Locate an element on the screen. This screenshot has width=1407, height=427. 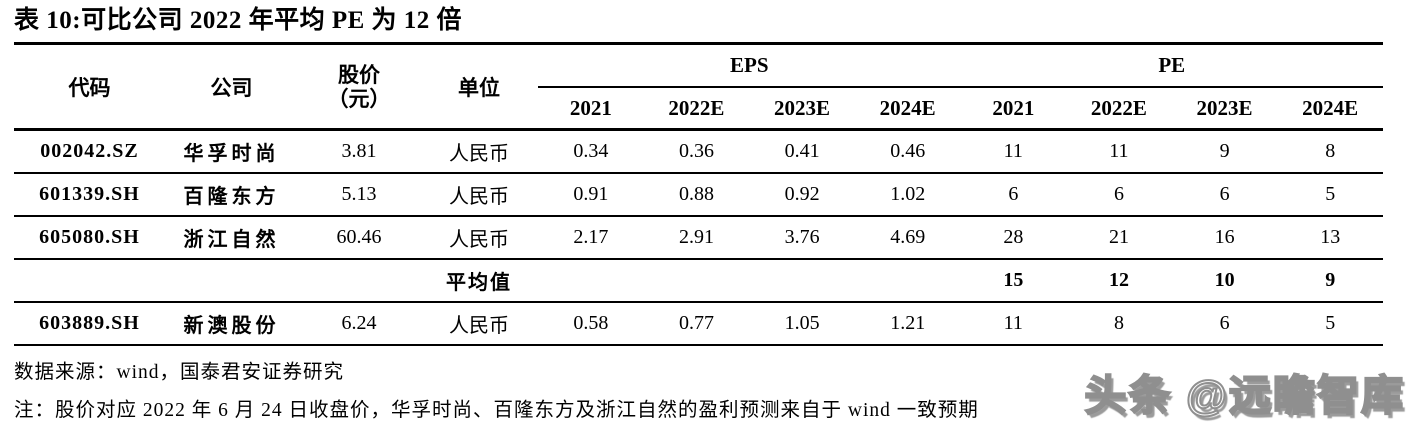
eps-2022e-cell: 0.88 is located at coordinates (696, 194).